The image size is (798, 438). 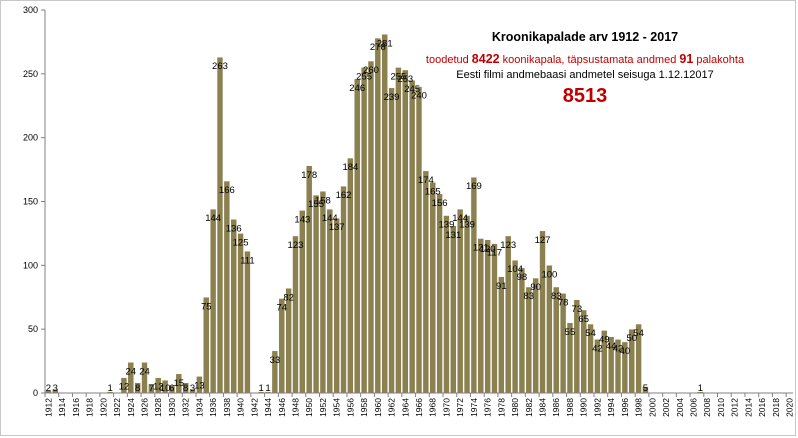 I want to click on subtitle-prefix: toodetud, so click(x=448, y=60).